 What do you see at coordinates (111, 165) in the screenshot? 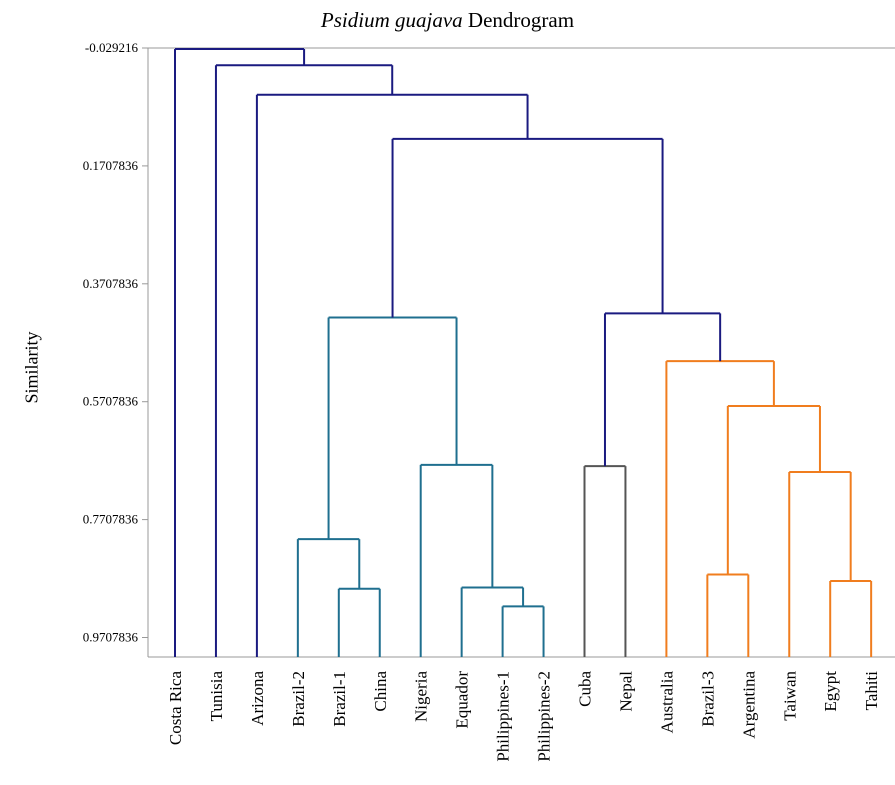
I see `y-tick-label: 0.1707836` at bounding box center [111, 165].